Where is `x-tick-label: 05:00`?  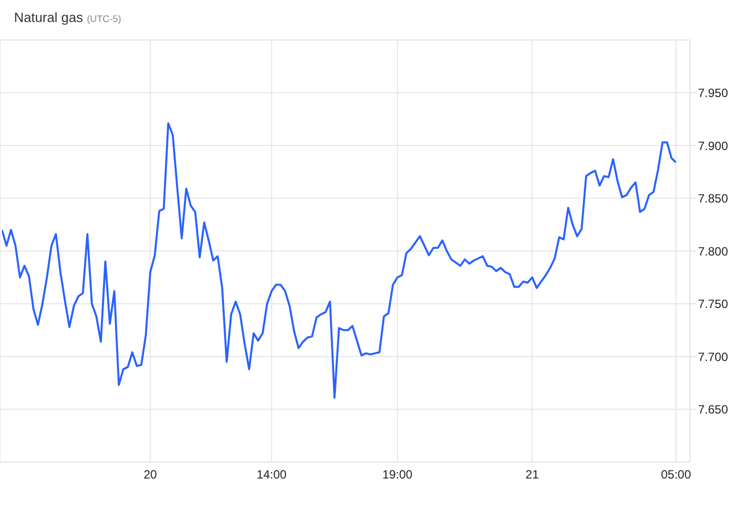
x-tick-label: 05:00 is located at coordinates (676, 475).